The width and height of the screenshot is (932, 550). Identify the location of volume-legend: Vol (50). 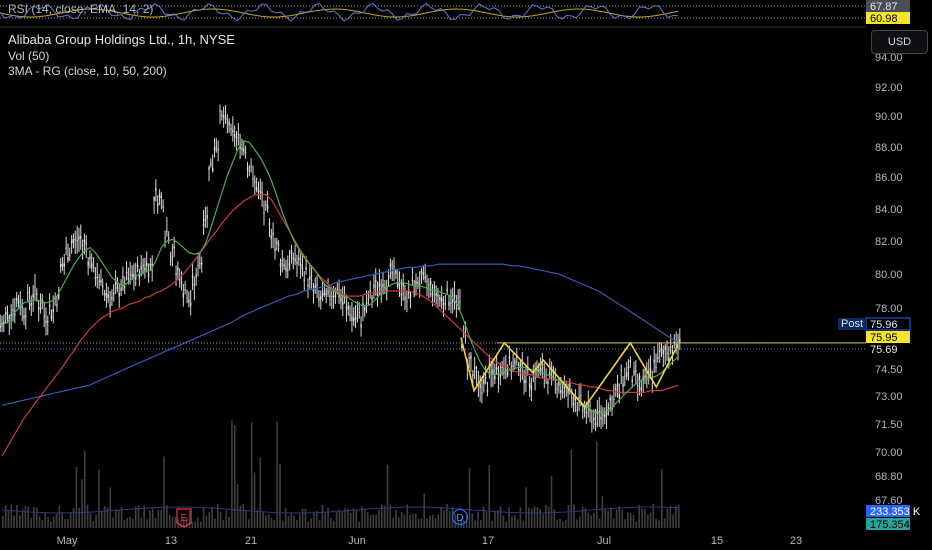
(29, 56).